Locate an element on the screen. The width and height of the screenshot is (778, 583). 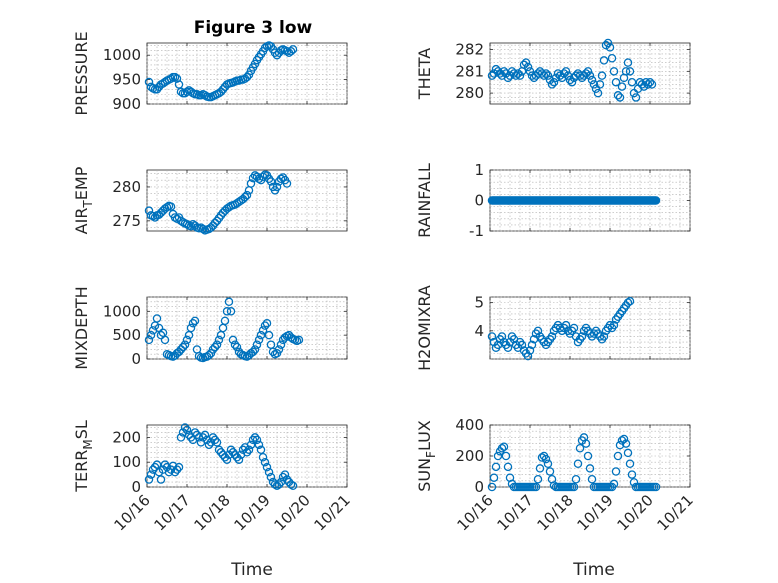
x-tick-label: 10/21 is located at coordinates (332, 512).